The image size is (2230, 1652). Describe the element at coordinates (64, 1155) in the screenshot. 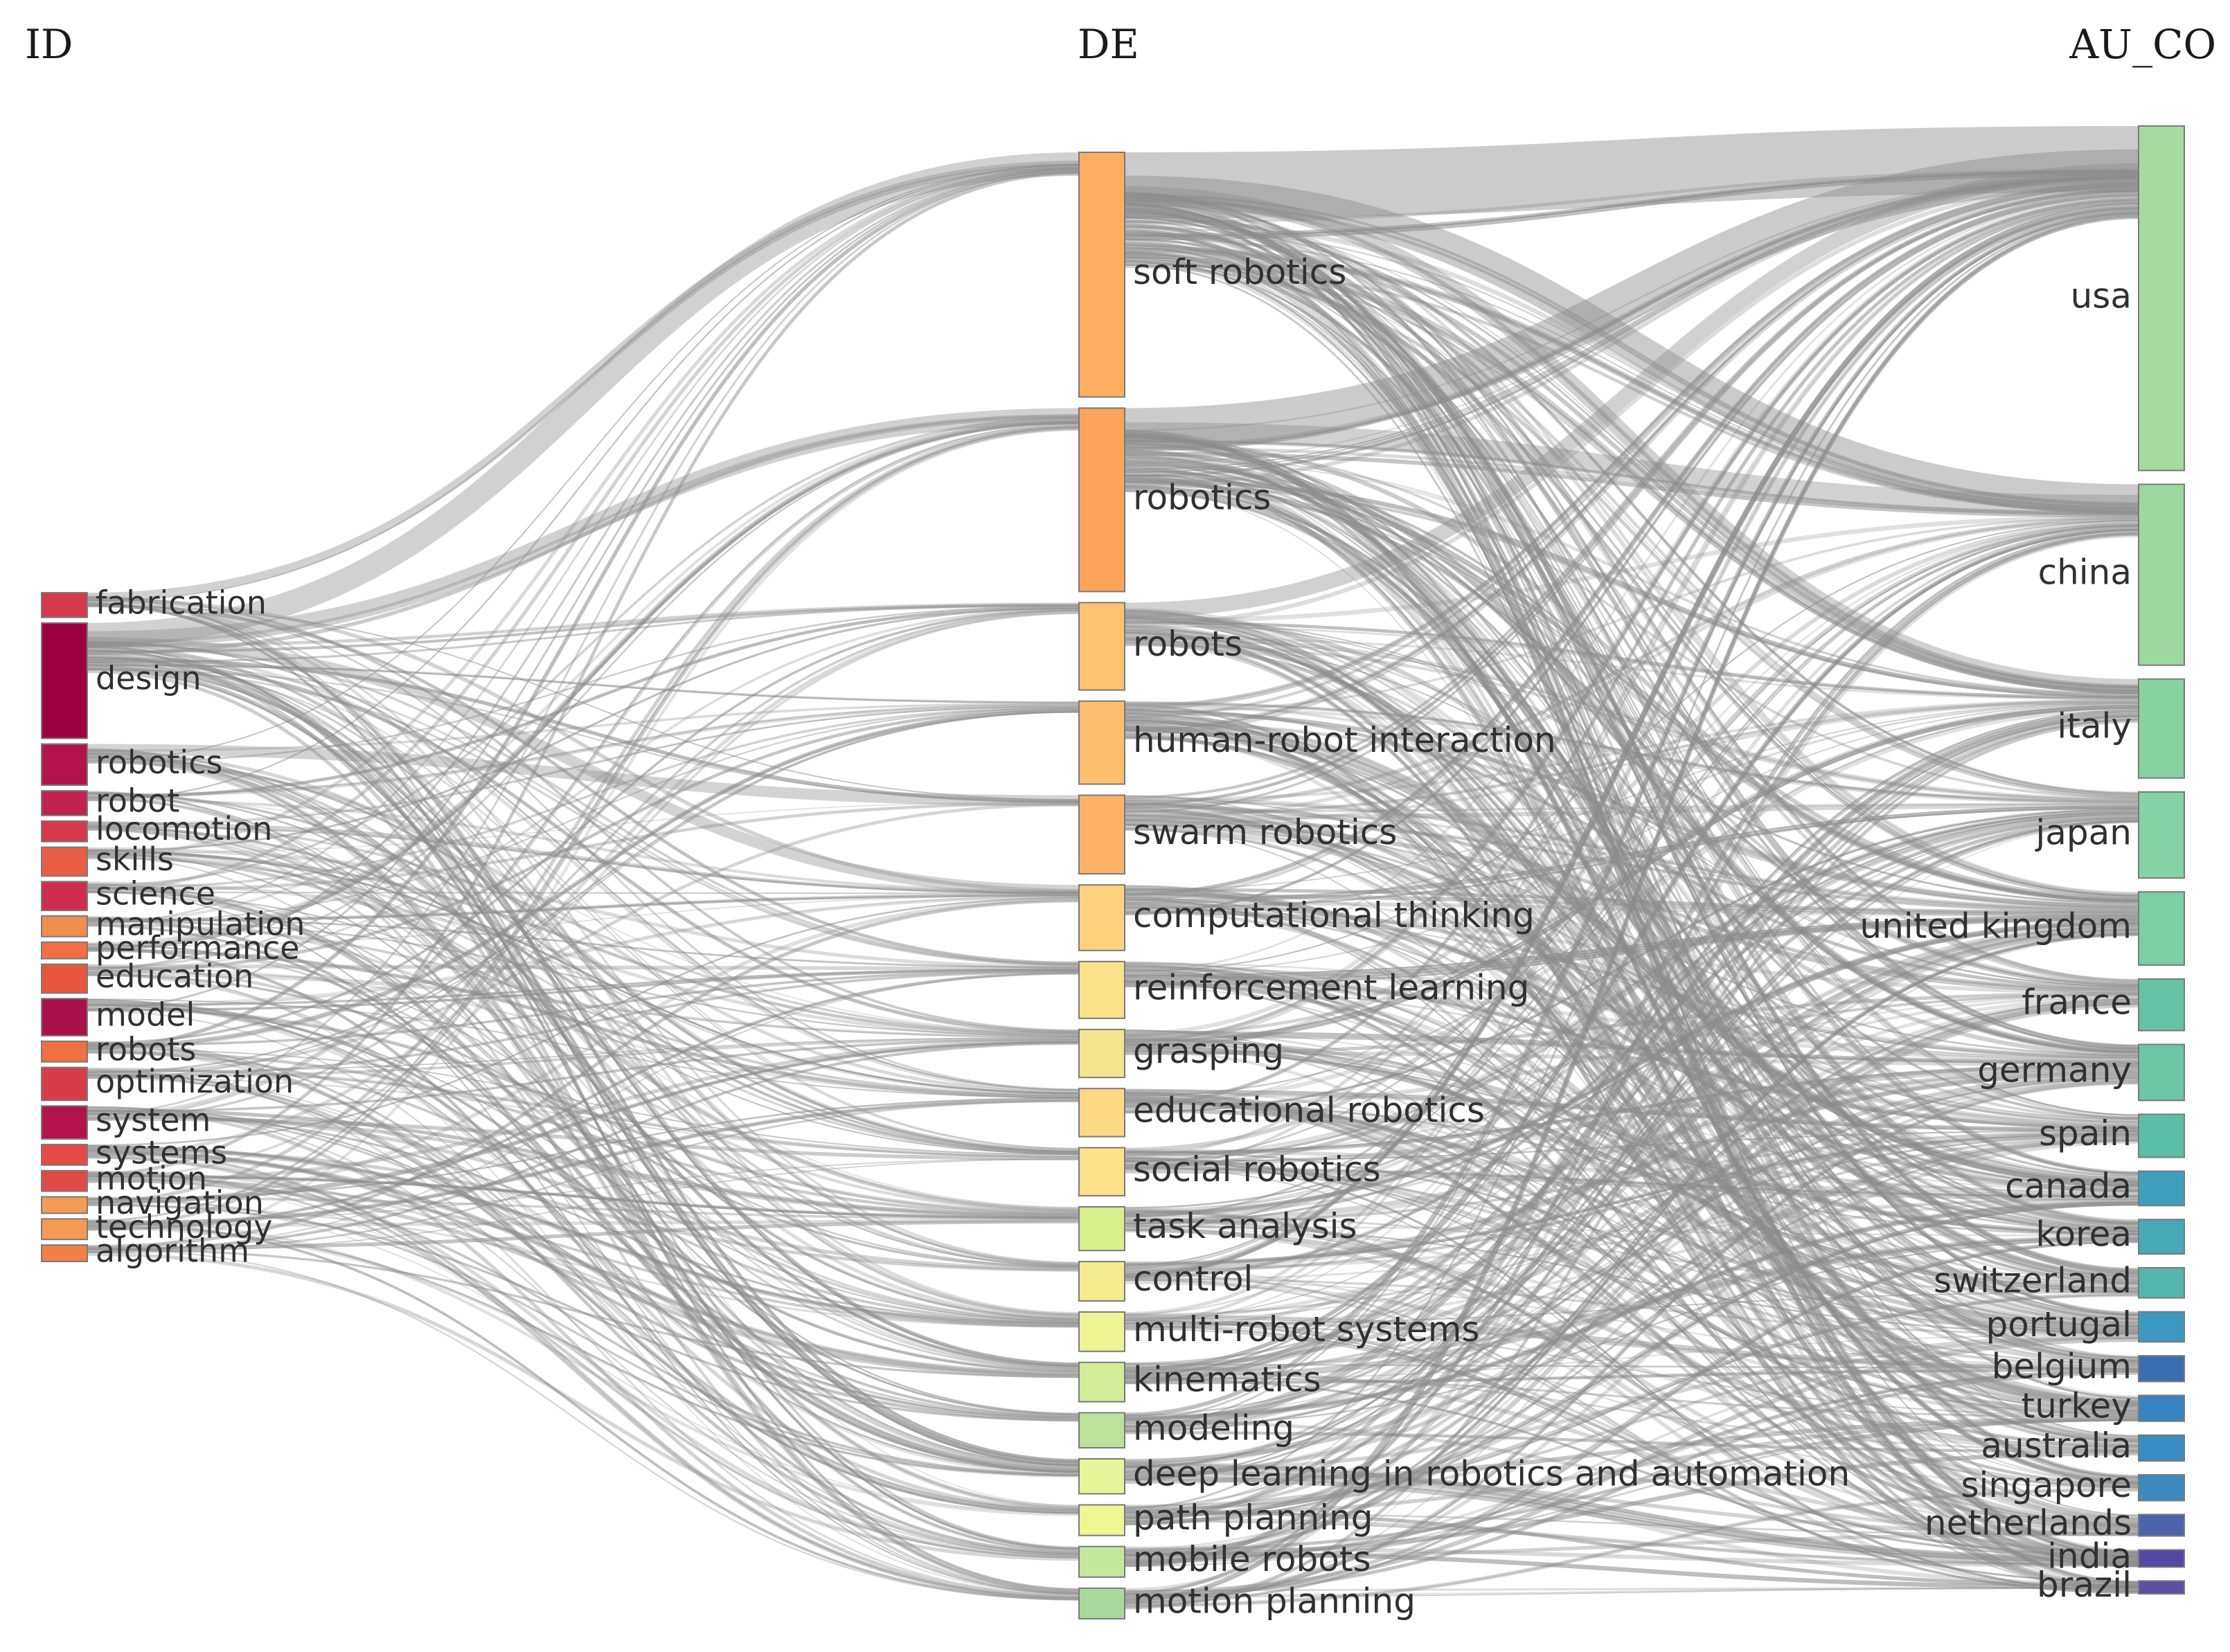

I see `node-id-systems` at that location.